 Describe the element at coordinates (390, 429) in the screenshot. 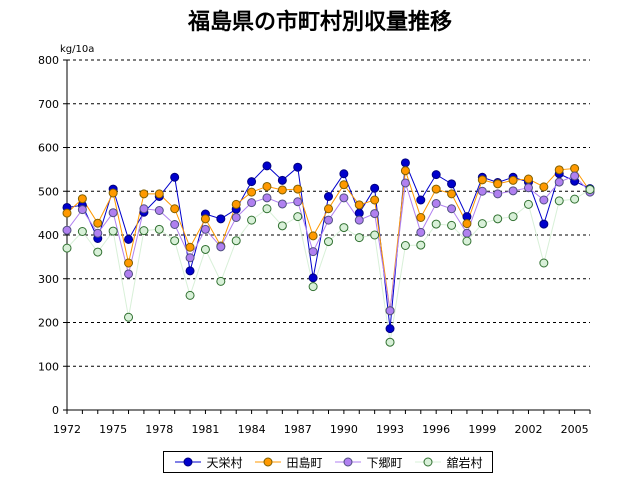

I see `x-tick-label: 1993` at that location.